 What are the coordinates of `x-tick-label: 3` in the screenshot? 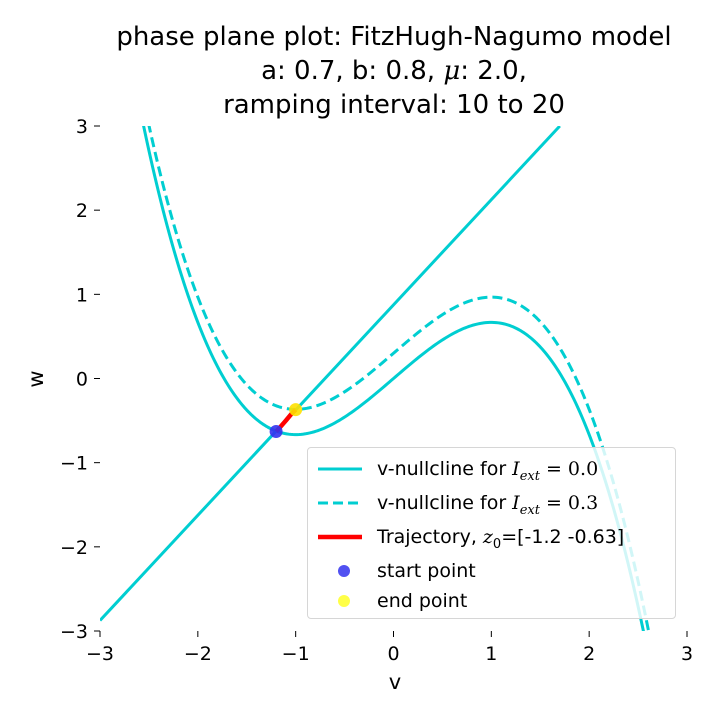 It's located at (687, 654).